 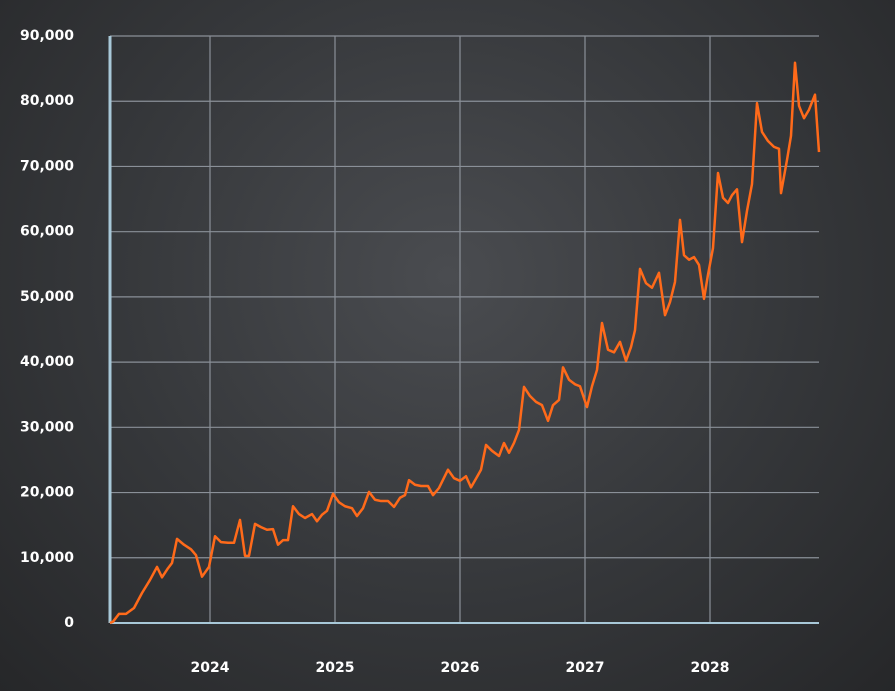 I want to click on y-tick-label: 90,000, so click(x=47, y=36).